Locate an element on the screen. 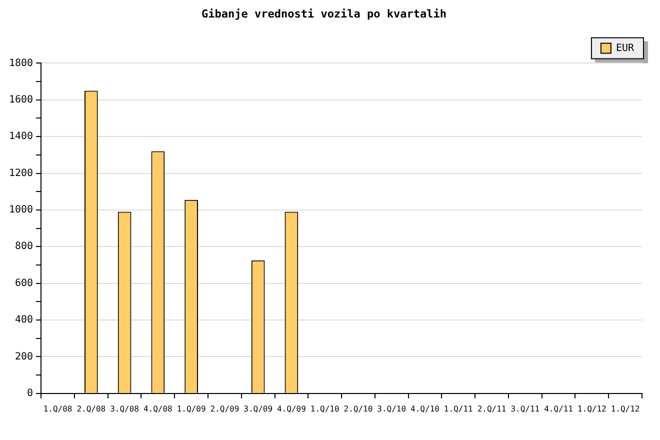  x-tick-label: 2.Q/08 is located at coordinates (91, 409).